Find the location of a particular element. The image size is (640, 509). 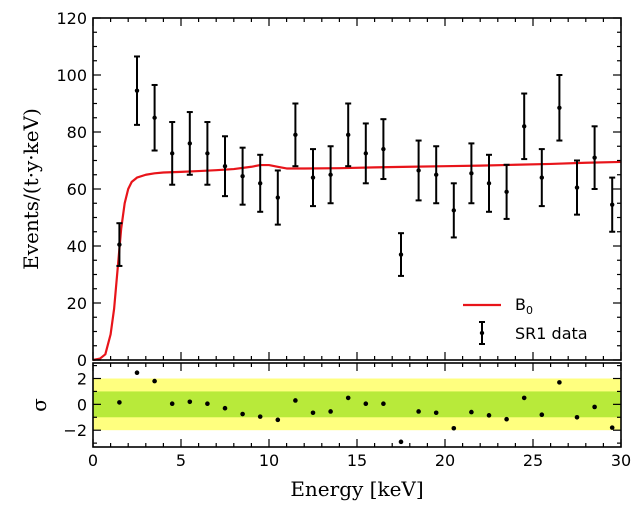

x-tick-label: 20 is located at coordinates (445, 460).